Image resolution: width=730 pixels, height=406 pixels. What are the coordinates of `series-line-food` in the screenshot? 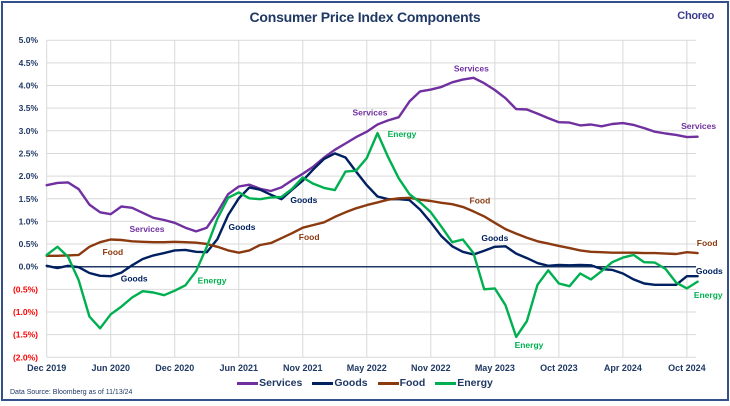 It's located at (372, 227).